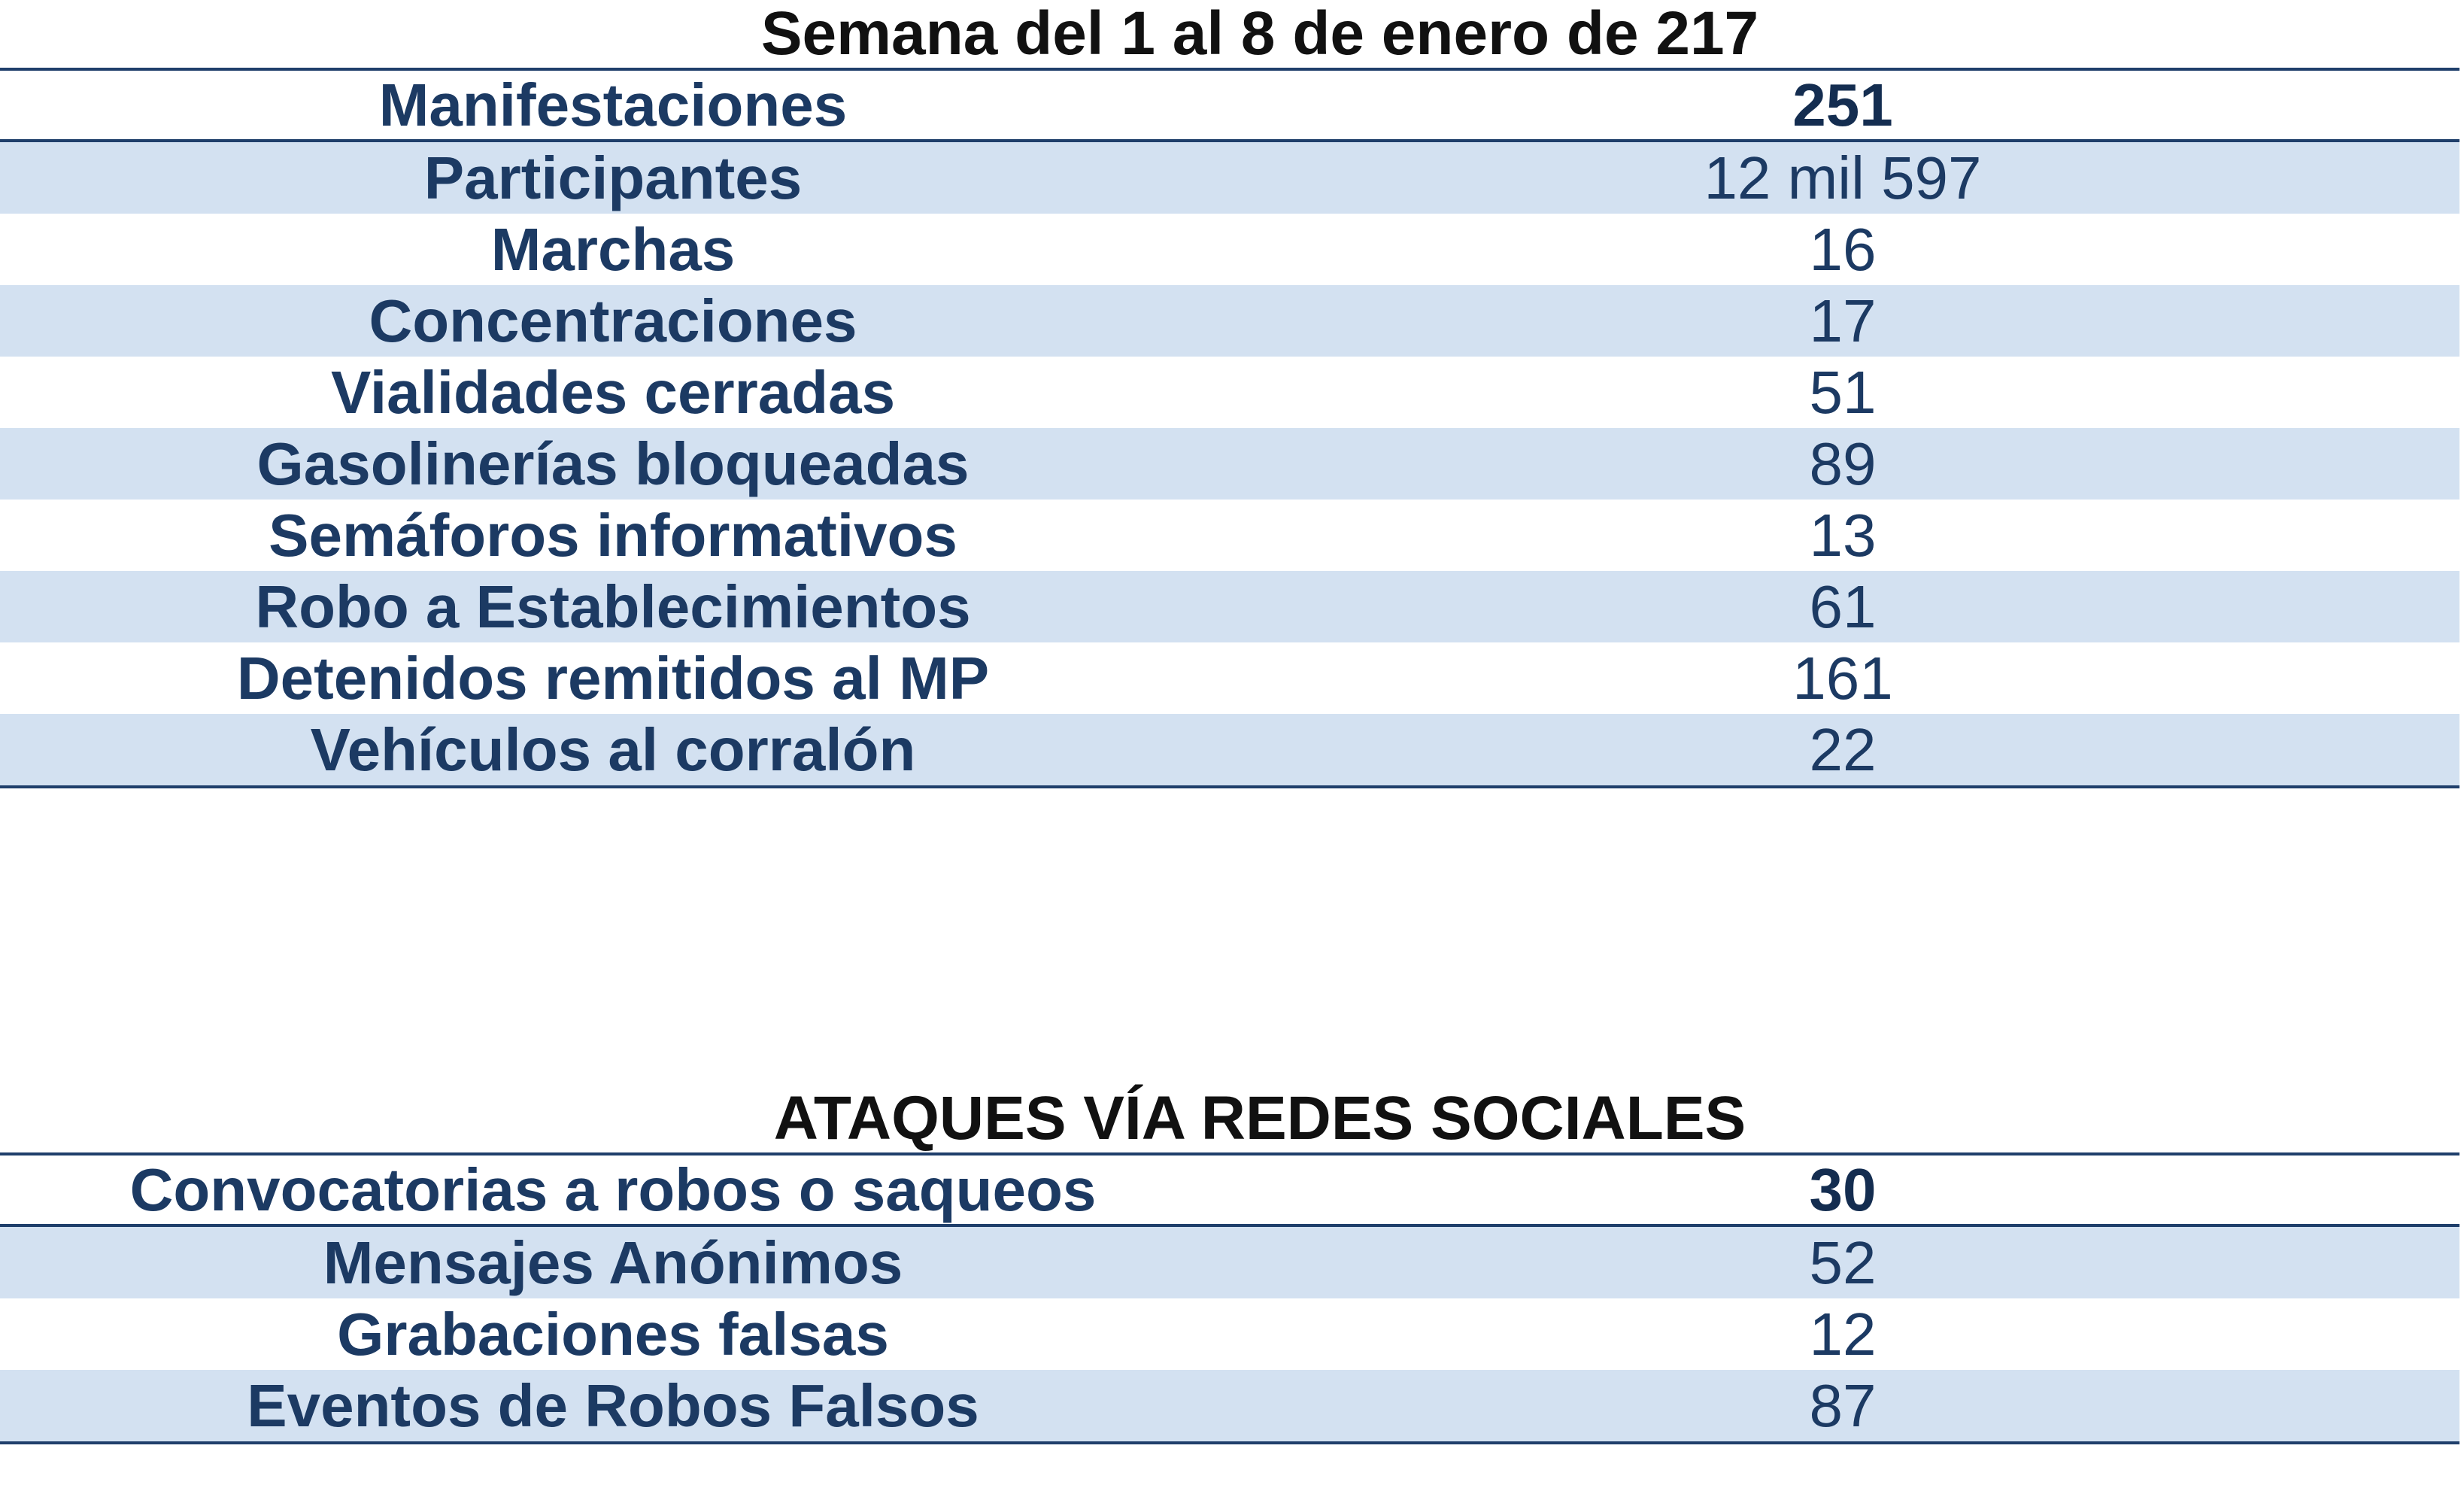 This screenshot has width=2464, height=1488. What do you see at coordinates (613, 535) in the screenshot?
I see `row-label: Semáforos informativos` at bounding box center [613, 535].